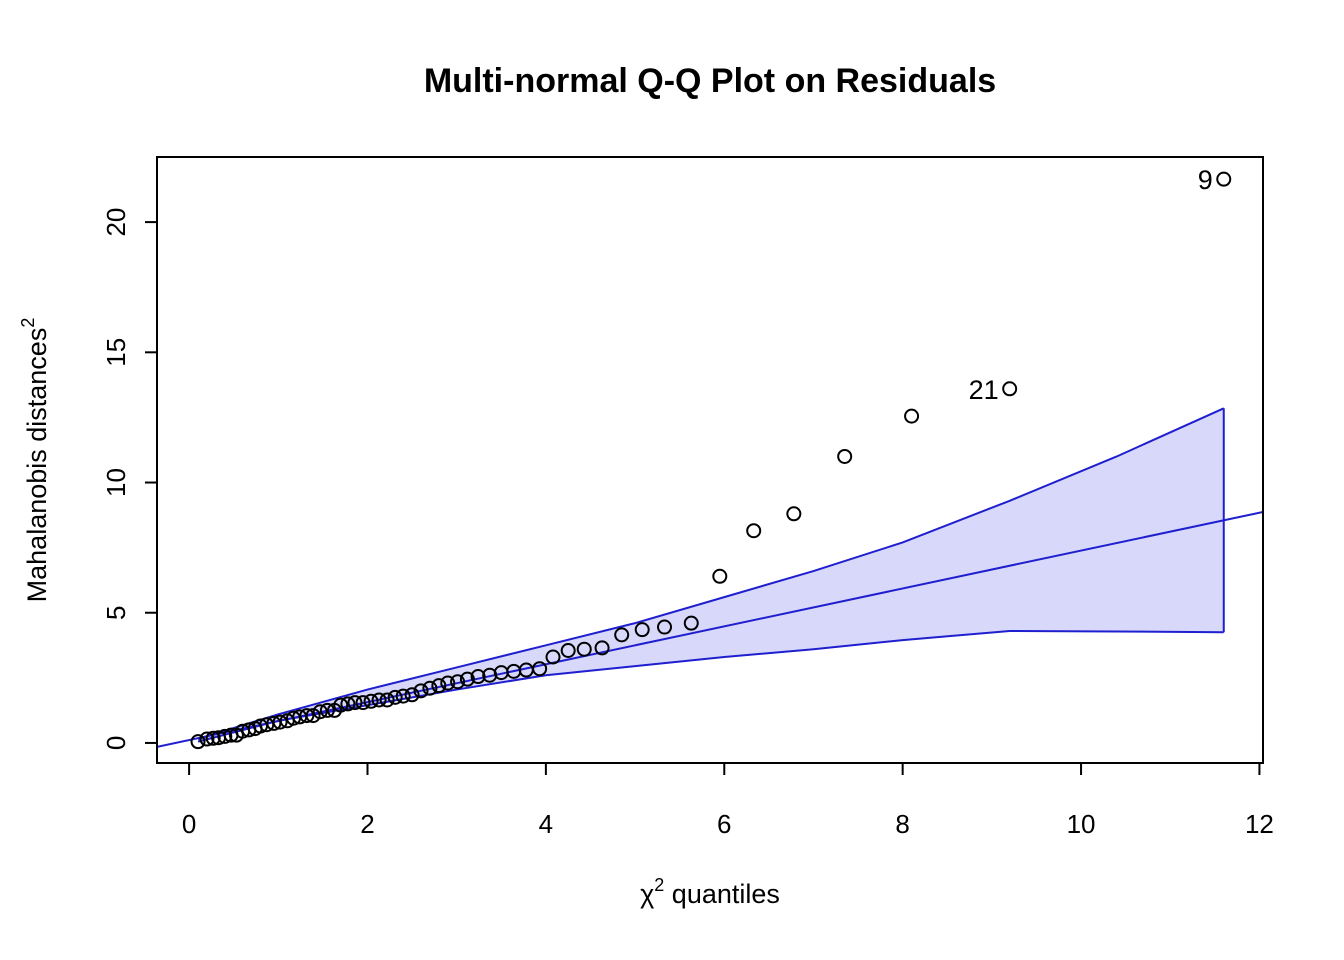  What do you see at coordinates (367, 824) in the screenshot?
I see `x-tick-label: 2` at bounding box center [367, 824].